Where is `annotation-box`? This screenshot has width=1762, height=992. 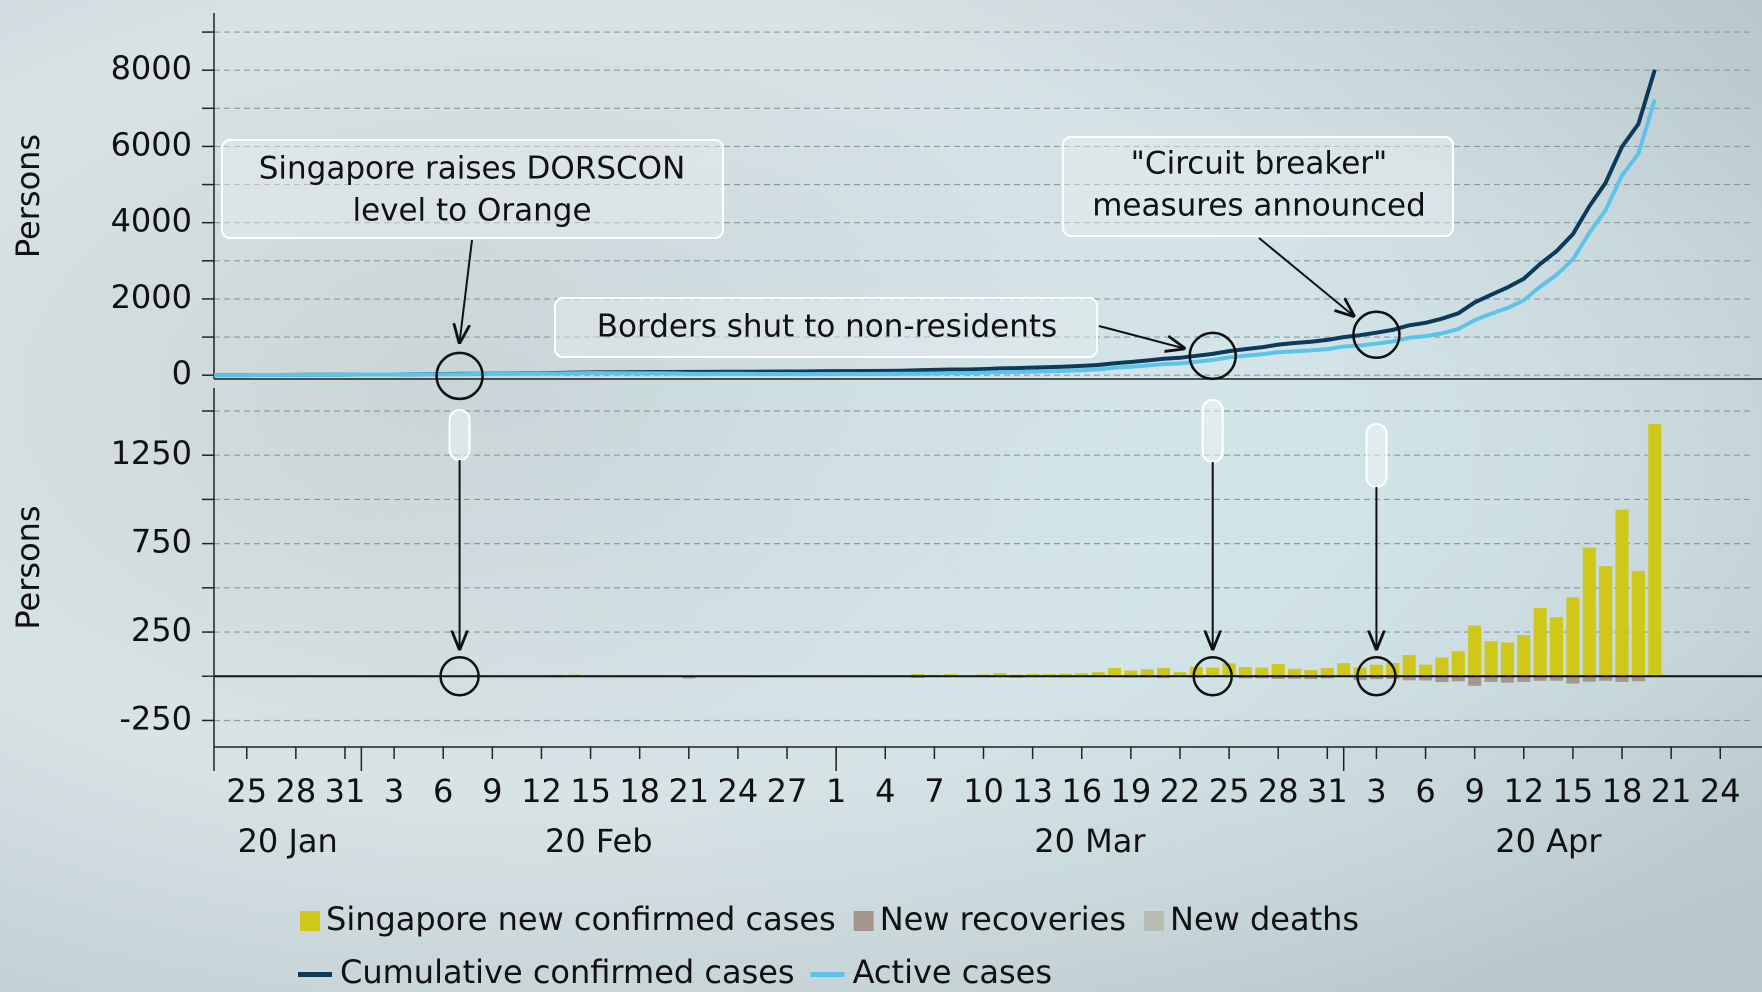
annotation-box is located at coordinates (826, 327).